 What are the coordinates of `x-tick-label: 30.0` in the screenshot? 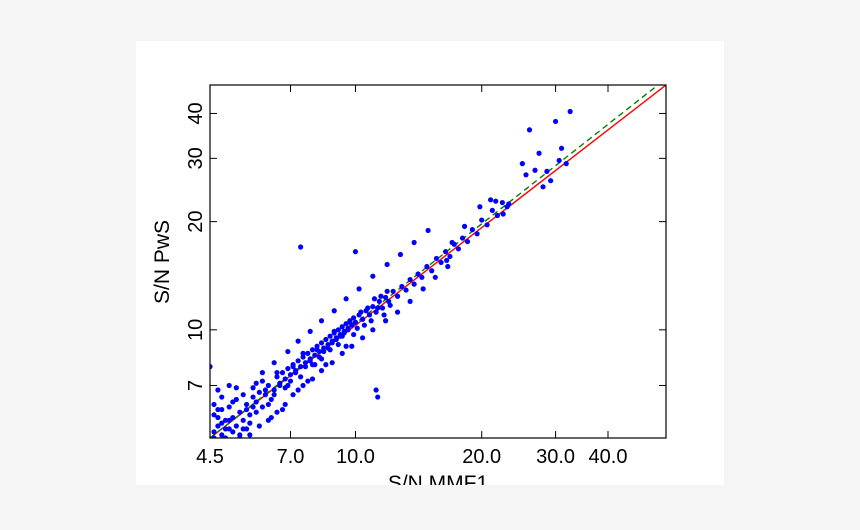 It's located at (555, 457).